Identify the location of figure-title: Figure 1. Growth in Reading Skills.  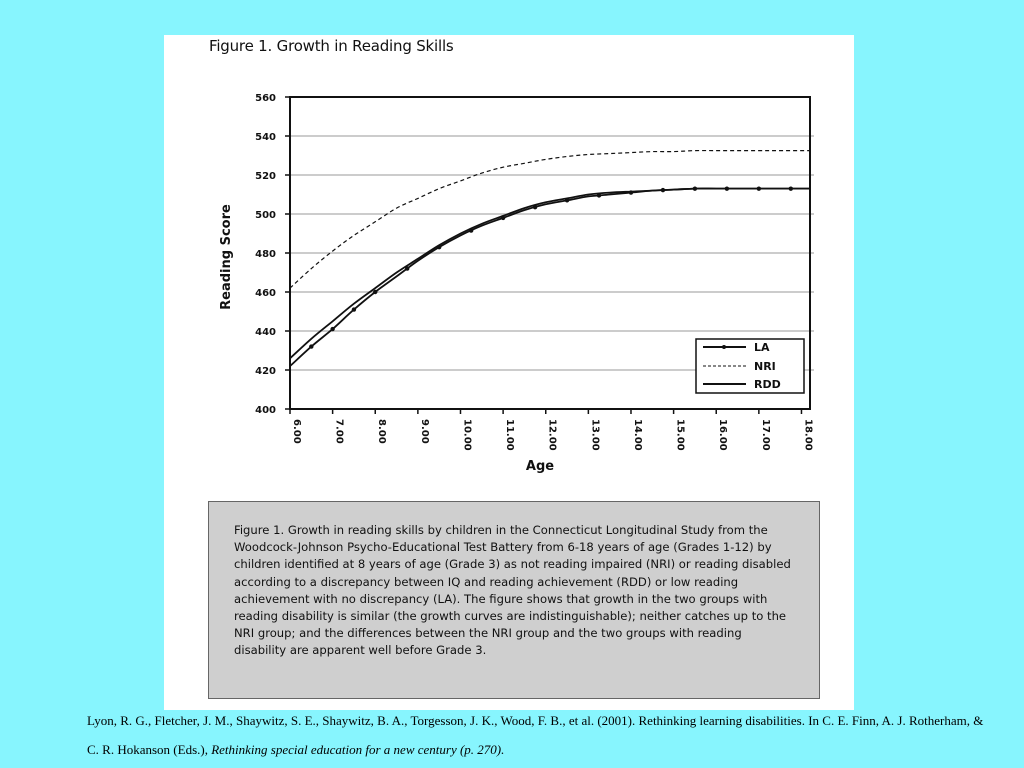
(331, 46).